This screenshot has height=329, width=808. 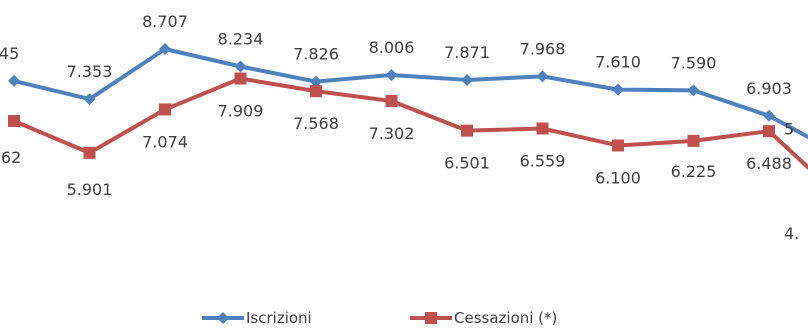 I want to click on legend-label: Cessazioni (*), so click(x=505, y=318).